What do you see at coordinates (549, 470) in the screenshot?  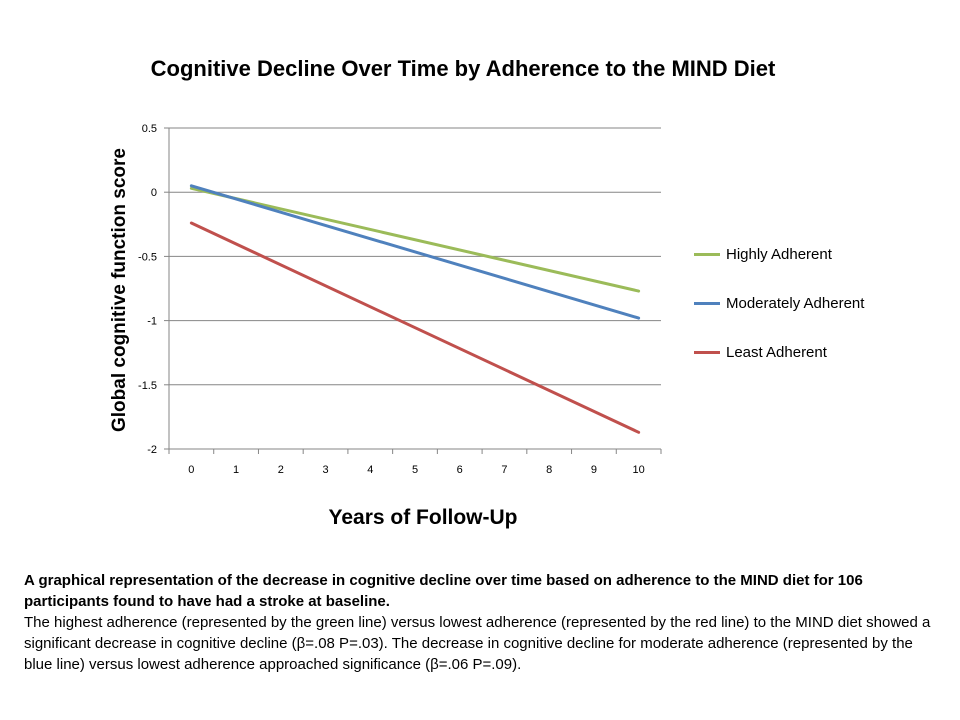 I see `x-tick-label: 8` at bounding box center [549, 470].